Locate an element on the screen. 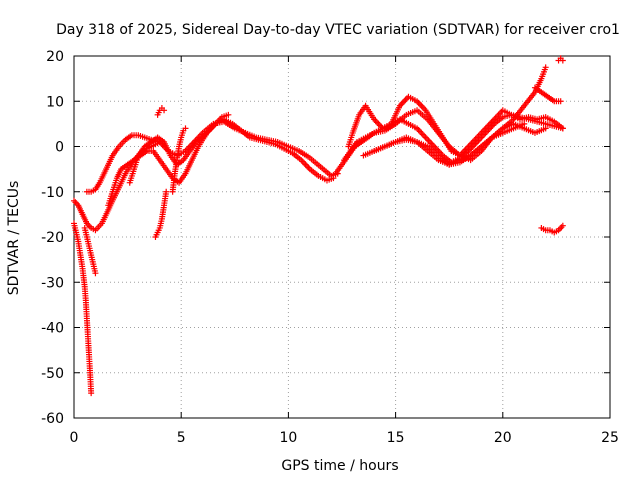 The height and width of the screenshot is (480, 640). y-tick-label: -40 is located at coordinates (52, 329).